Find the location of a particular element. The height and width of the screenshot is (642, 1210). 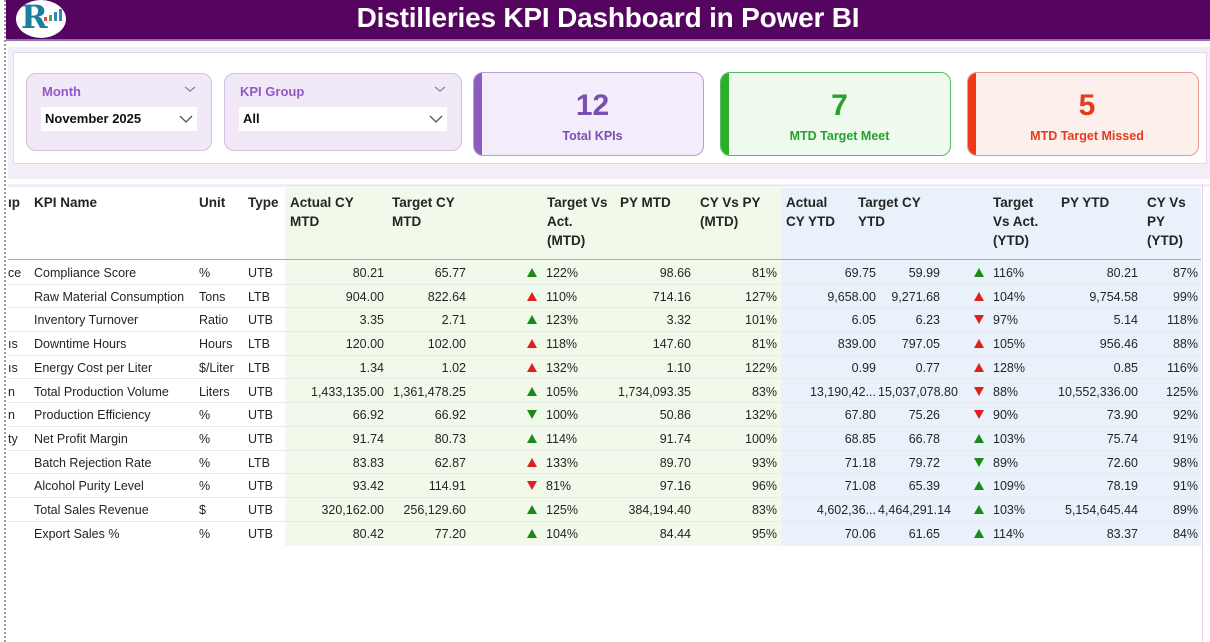

cell-target-ytd: 797.05 is located at coordinates (920, 344).